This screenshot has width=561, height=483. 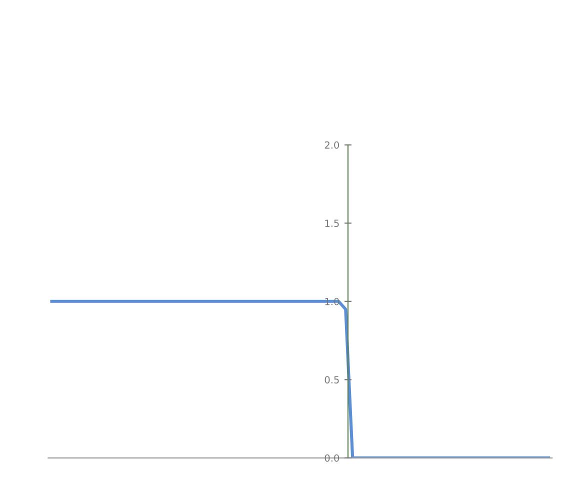 I want to click on y-tick-label: 1.5, so click(x=332, y=223).